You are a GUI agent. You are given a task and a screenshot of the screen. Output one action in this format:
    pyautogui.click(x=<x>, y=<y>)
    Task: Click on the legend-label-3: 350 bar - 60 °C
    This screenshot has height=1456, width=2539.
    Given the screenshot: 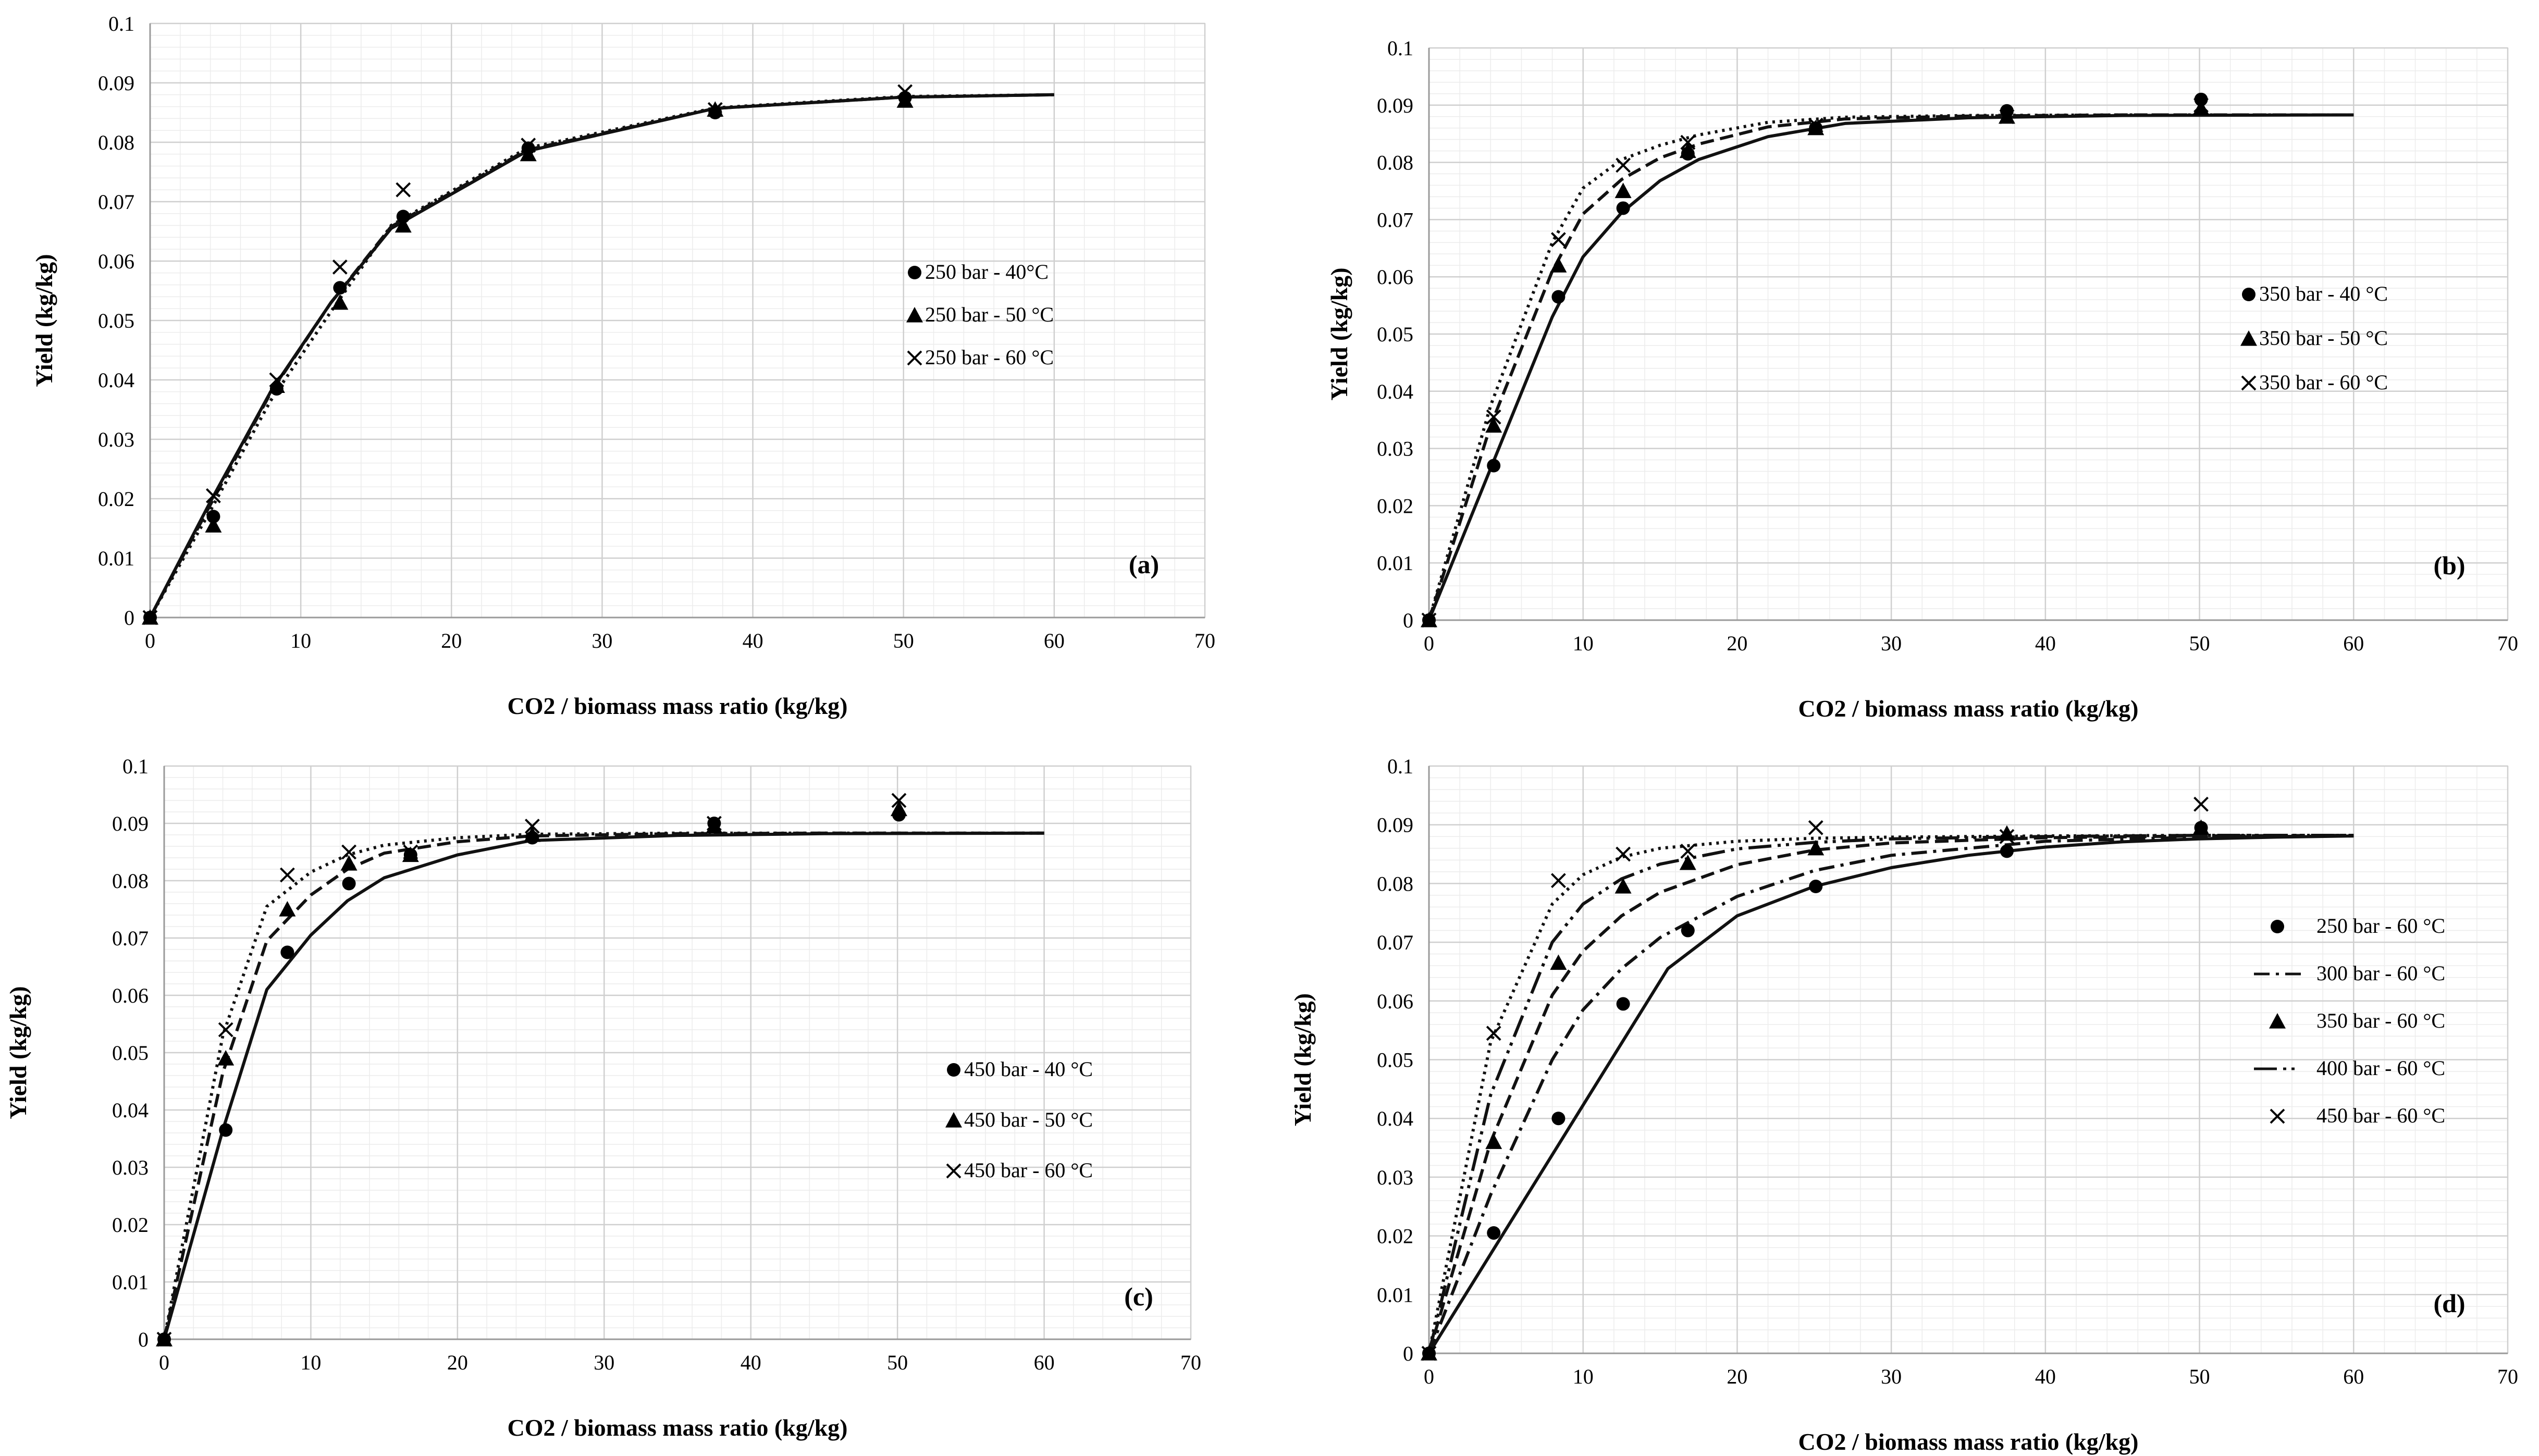 What is the action you would take?
    pyautogui.click(x=2324, y=382)
    